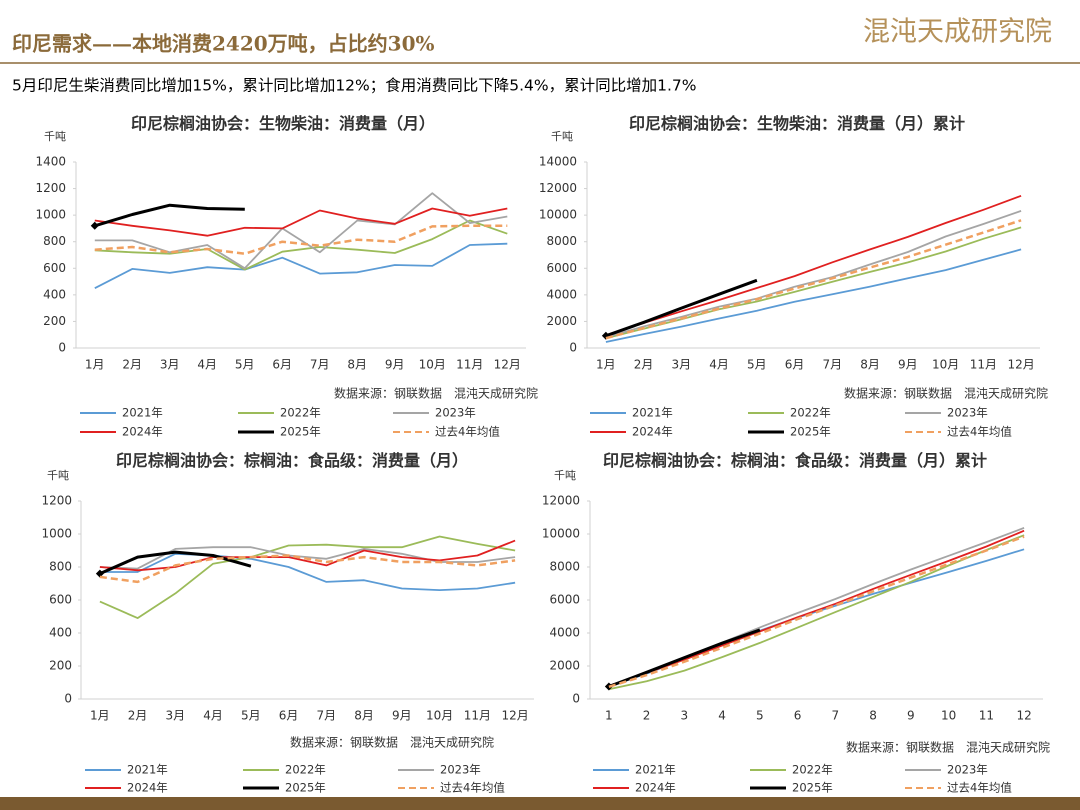 The height and width of the screenshot is (810, 1080). What do you see at coordinates (1023, 716) in the screenshot?
I see `x-tick-label: 12` at bounding box center [1023, 716].